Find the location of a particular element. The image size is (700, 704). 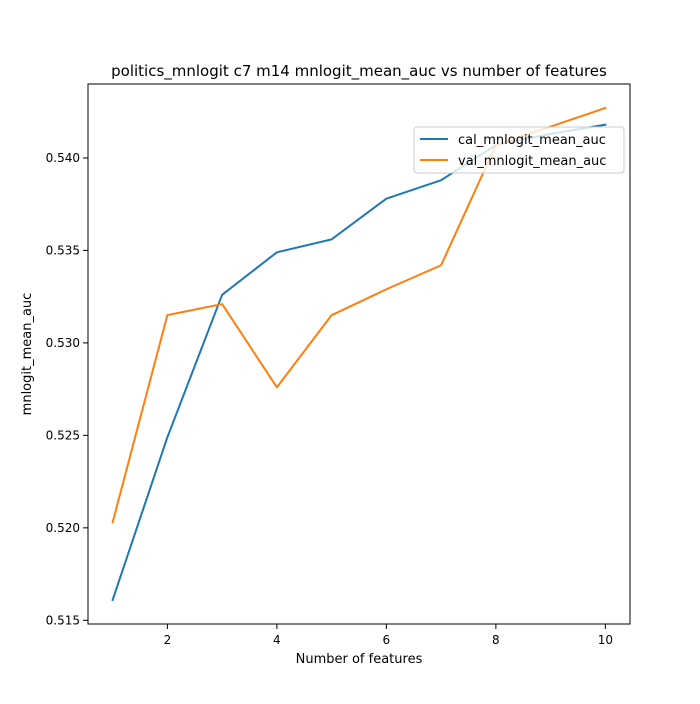

x-tick-label: 2 is located at coordinates (168, 640).